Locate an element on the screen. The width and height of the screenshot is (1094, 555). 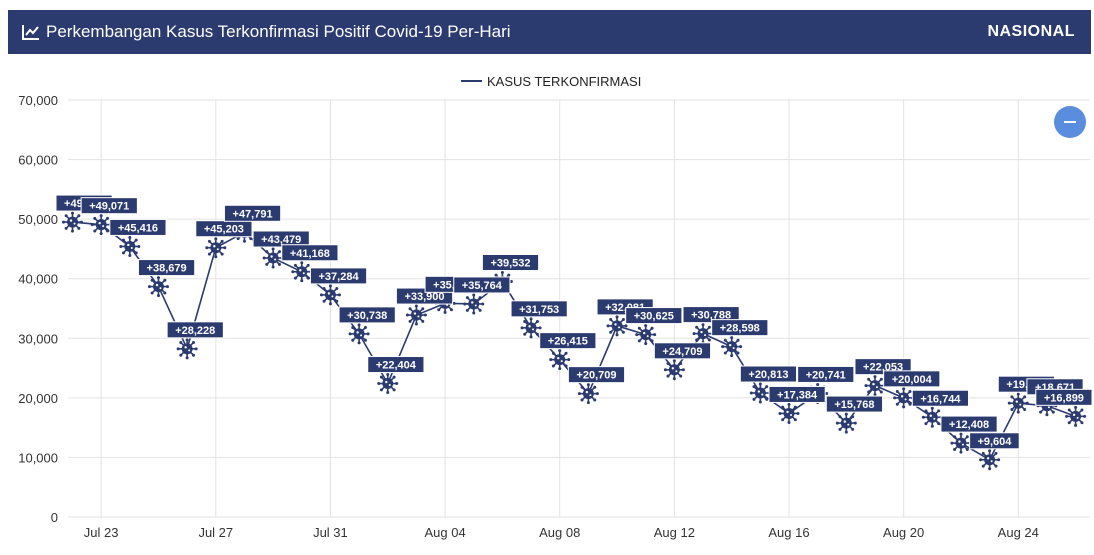
data-label-text: +22,404 is located at coordinates (396, 366).